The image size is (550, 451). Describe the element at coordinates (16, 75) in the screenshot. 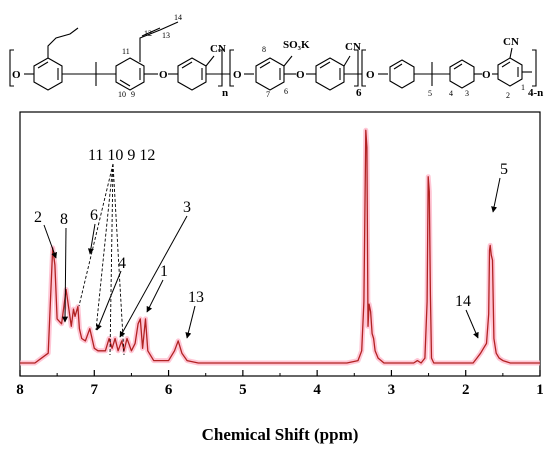

I see `oxygen-label-1: O` at that location.